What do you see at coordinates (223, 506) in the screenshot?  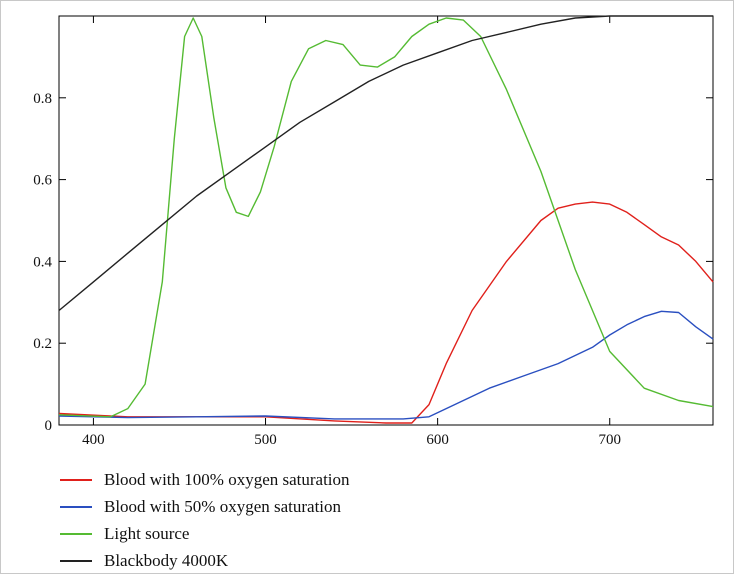 I see `legend-label-blood-50: Blood with 50% oxygen saturation` at bounding box center [223, 506].